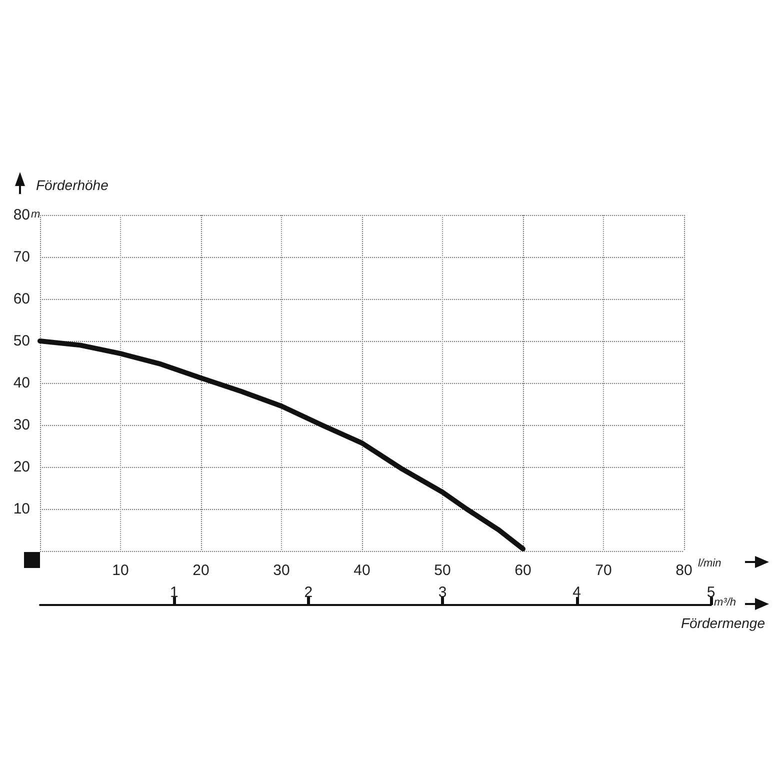  What do you see at coordinates (603, 570) in the screenshot?
I see `x-tick-label: 70` at bounding box center [603, 570].